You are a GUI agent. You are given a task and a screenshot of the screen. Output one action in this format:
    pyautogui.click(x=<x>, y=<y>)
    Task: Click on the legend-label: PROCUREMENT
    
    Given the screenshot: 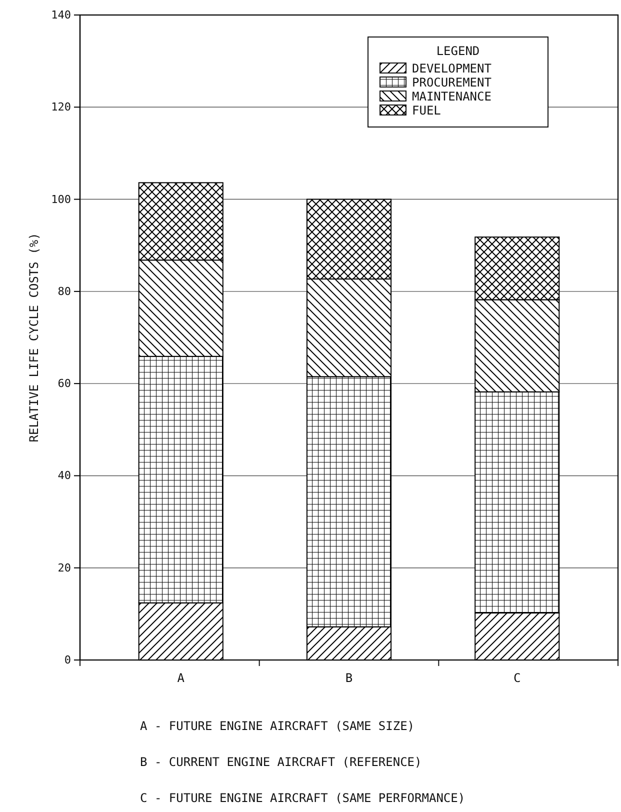 What is the action you would take?
    pyautogui.click(x=452, y=83)
    